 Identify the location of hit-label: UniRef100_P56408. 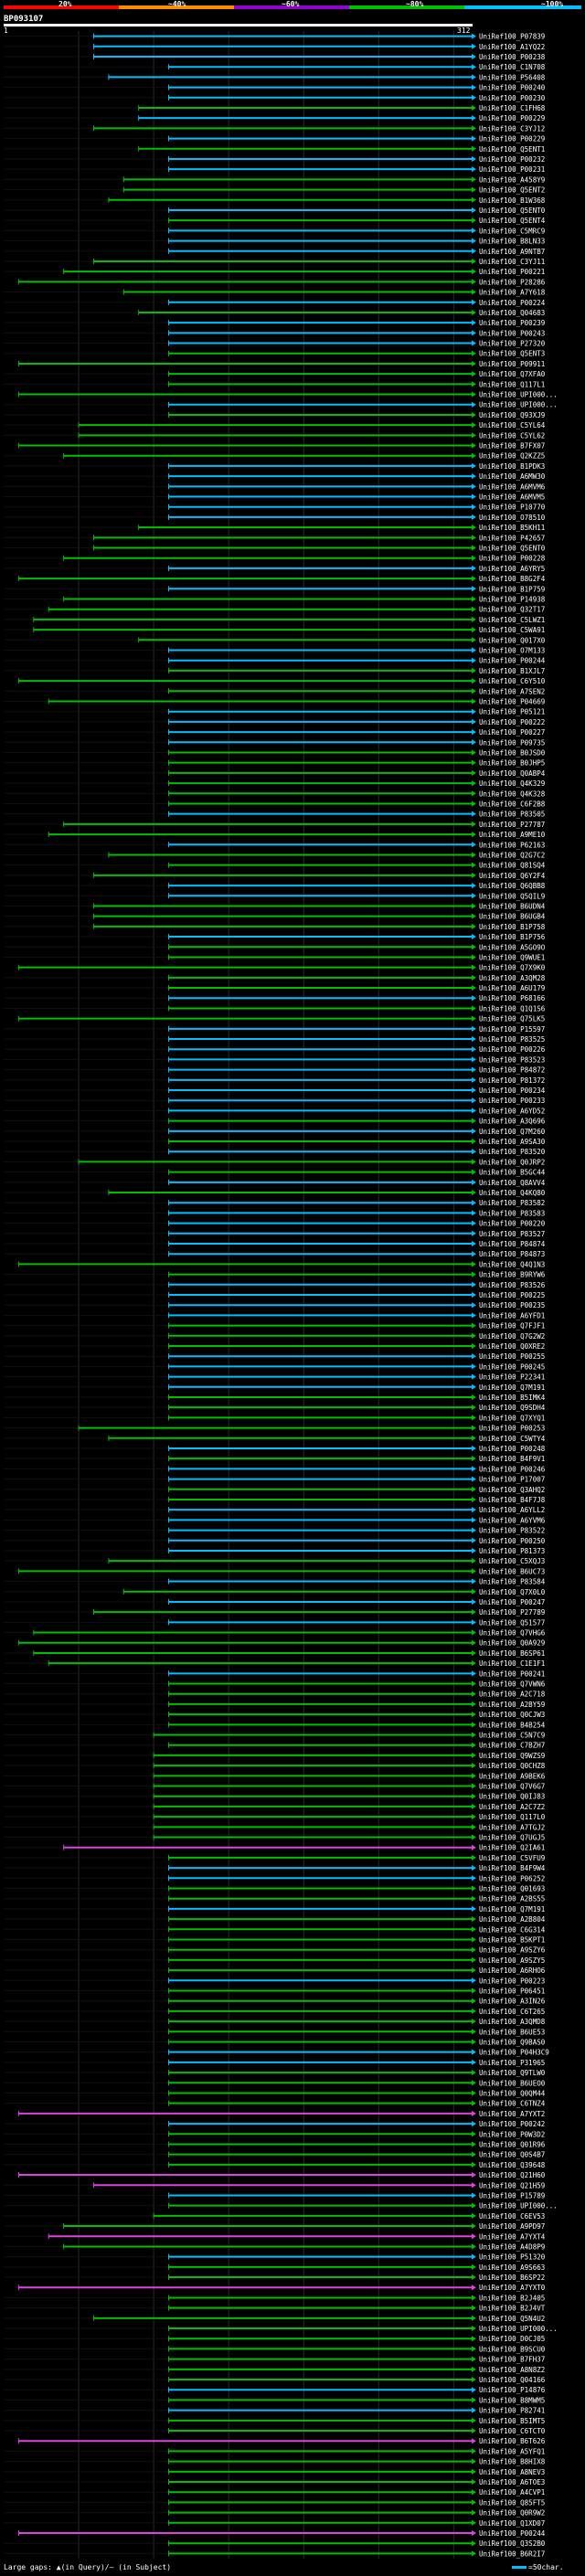
(512, 77).